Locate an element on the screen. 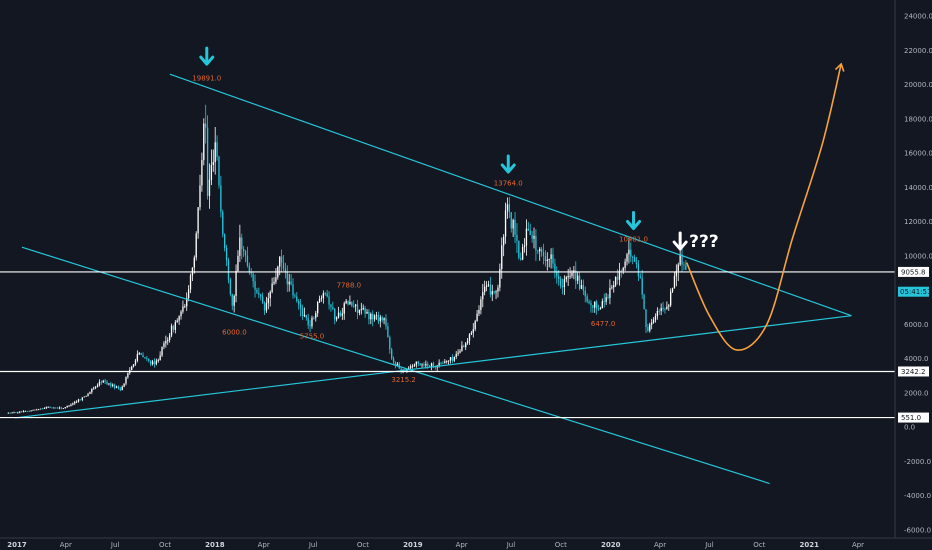 The width and height of the screenshot is (932, 550). level-badge-label: 9055.8 is located at coordinates (913, 272).